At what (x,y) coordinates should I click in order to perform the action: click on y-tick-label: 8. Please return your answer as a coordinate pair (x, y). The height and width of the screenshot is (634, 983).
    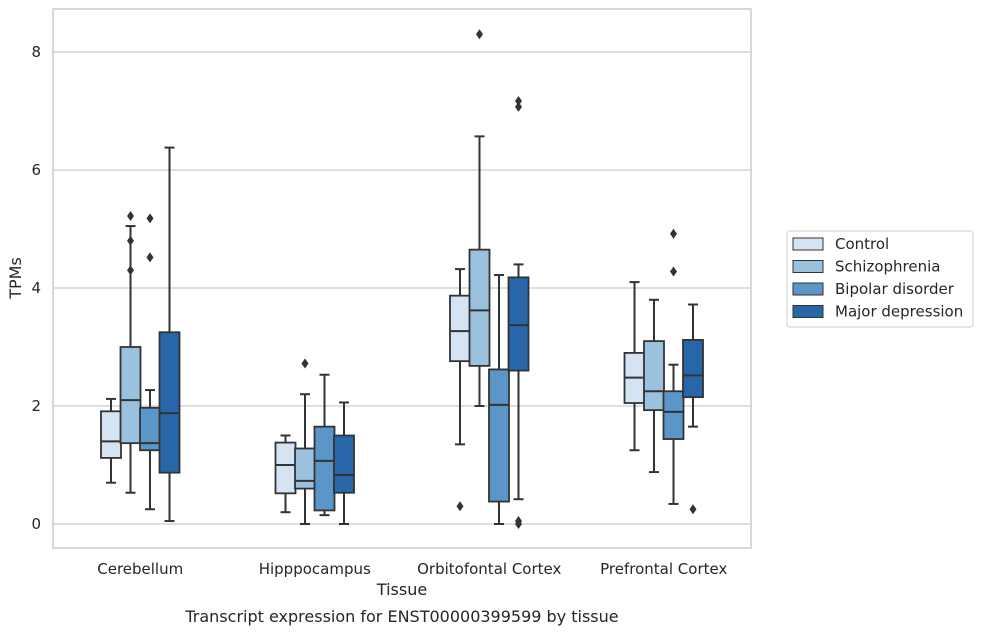
    Looking at the image, I should click on (36, 52).